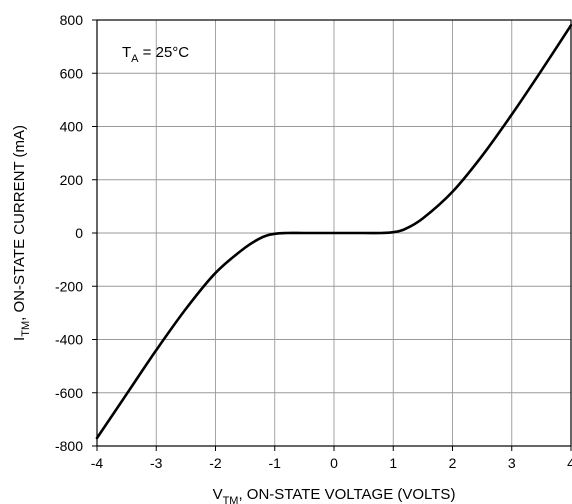 This screenshot has width=572, height=504. I want to click on x-tick-label: 3, so click(512, 463).